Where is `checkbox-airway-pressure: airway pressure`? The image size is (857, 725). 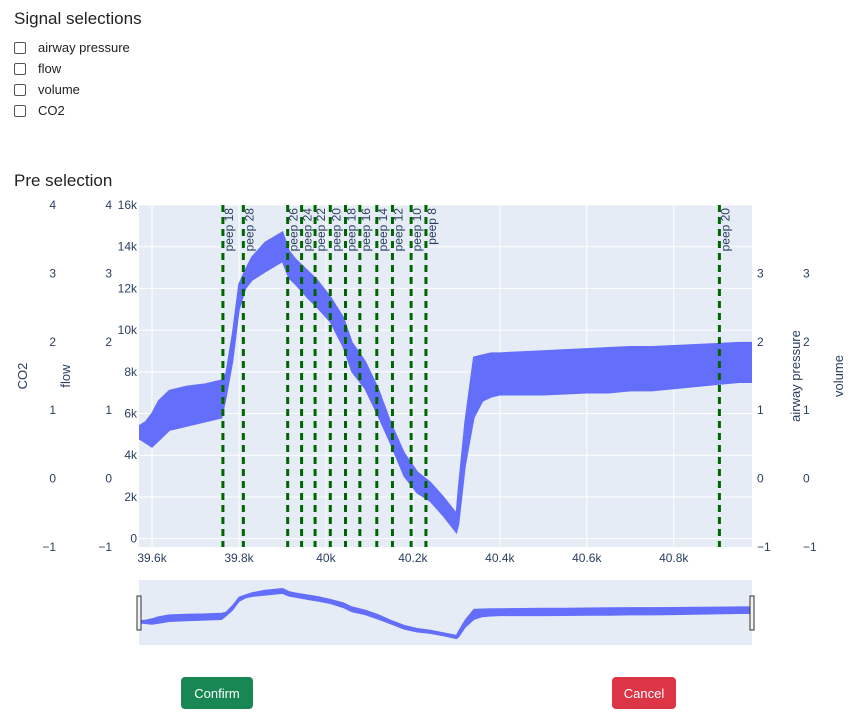 checkbox-airway-pressure: airway pressure is located at coordinates (72, 47).